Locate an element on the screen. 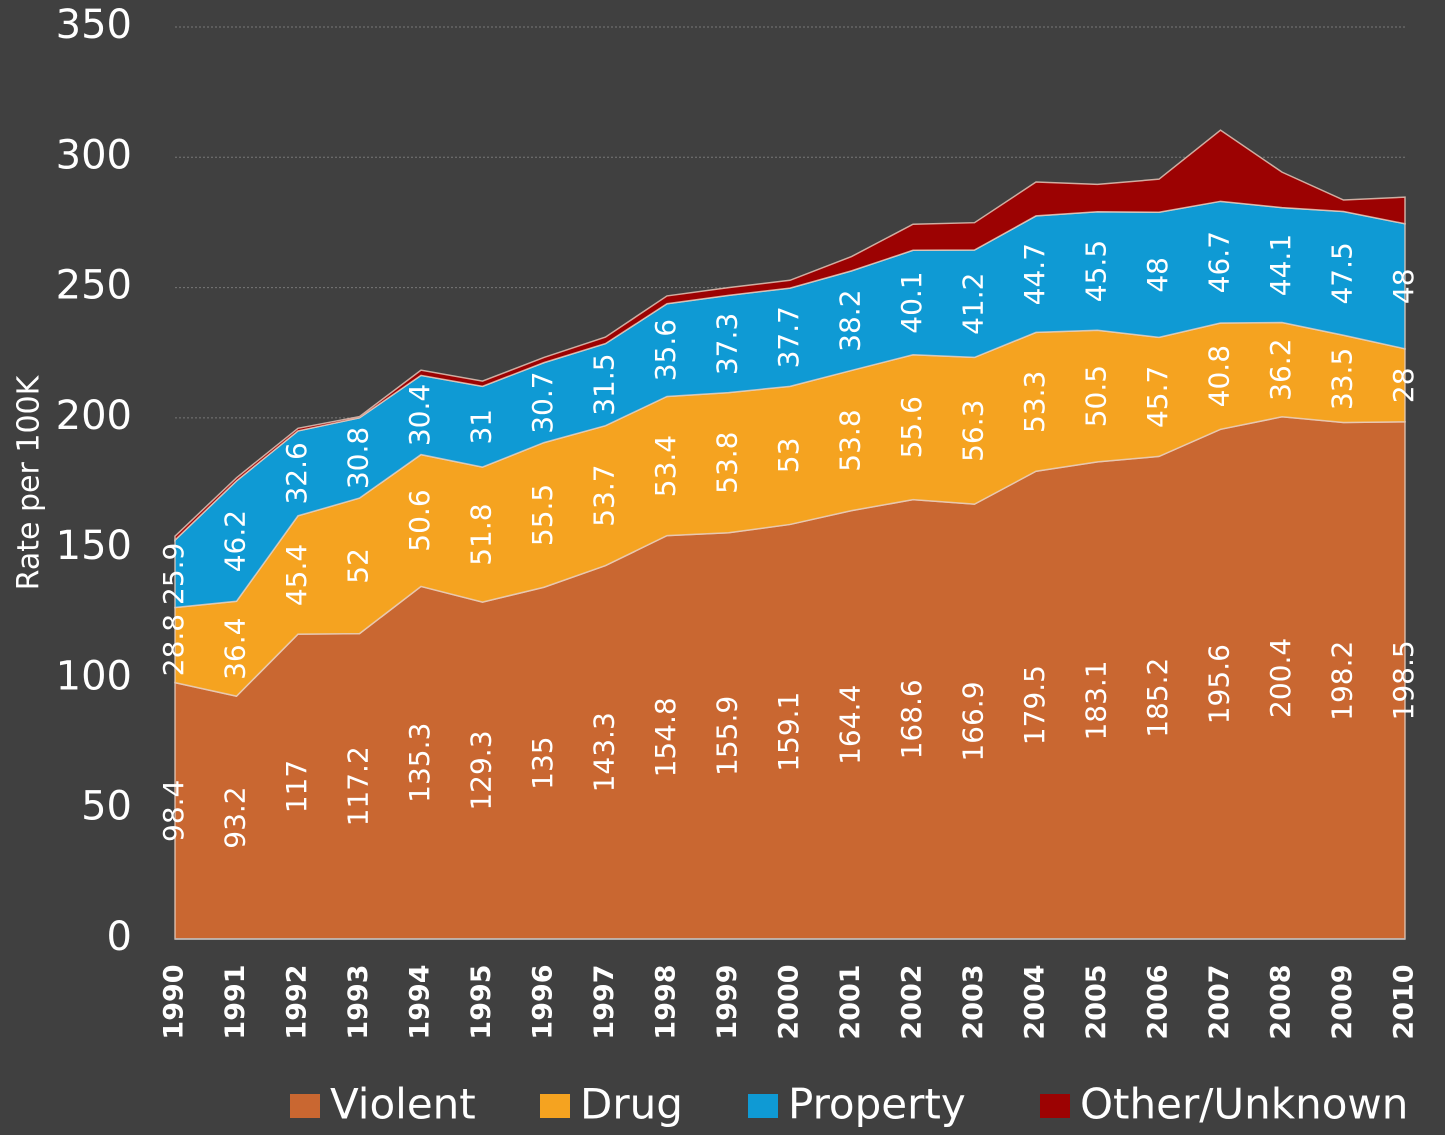  x-tick-label: 2004 is located at coordinates (1035, 1001).